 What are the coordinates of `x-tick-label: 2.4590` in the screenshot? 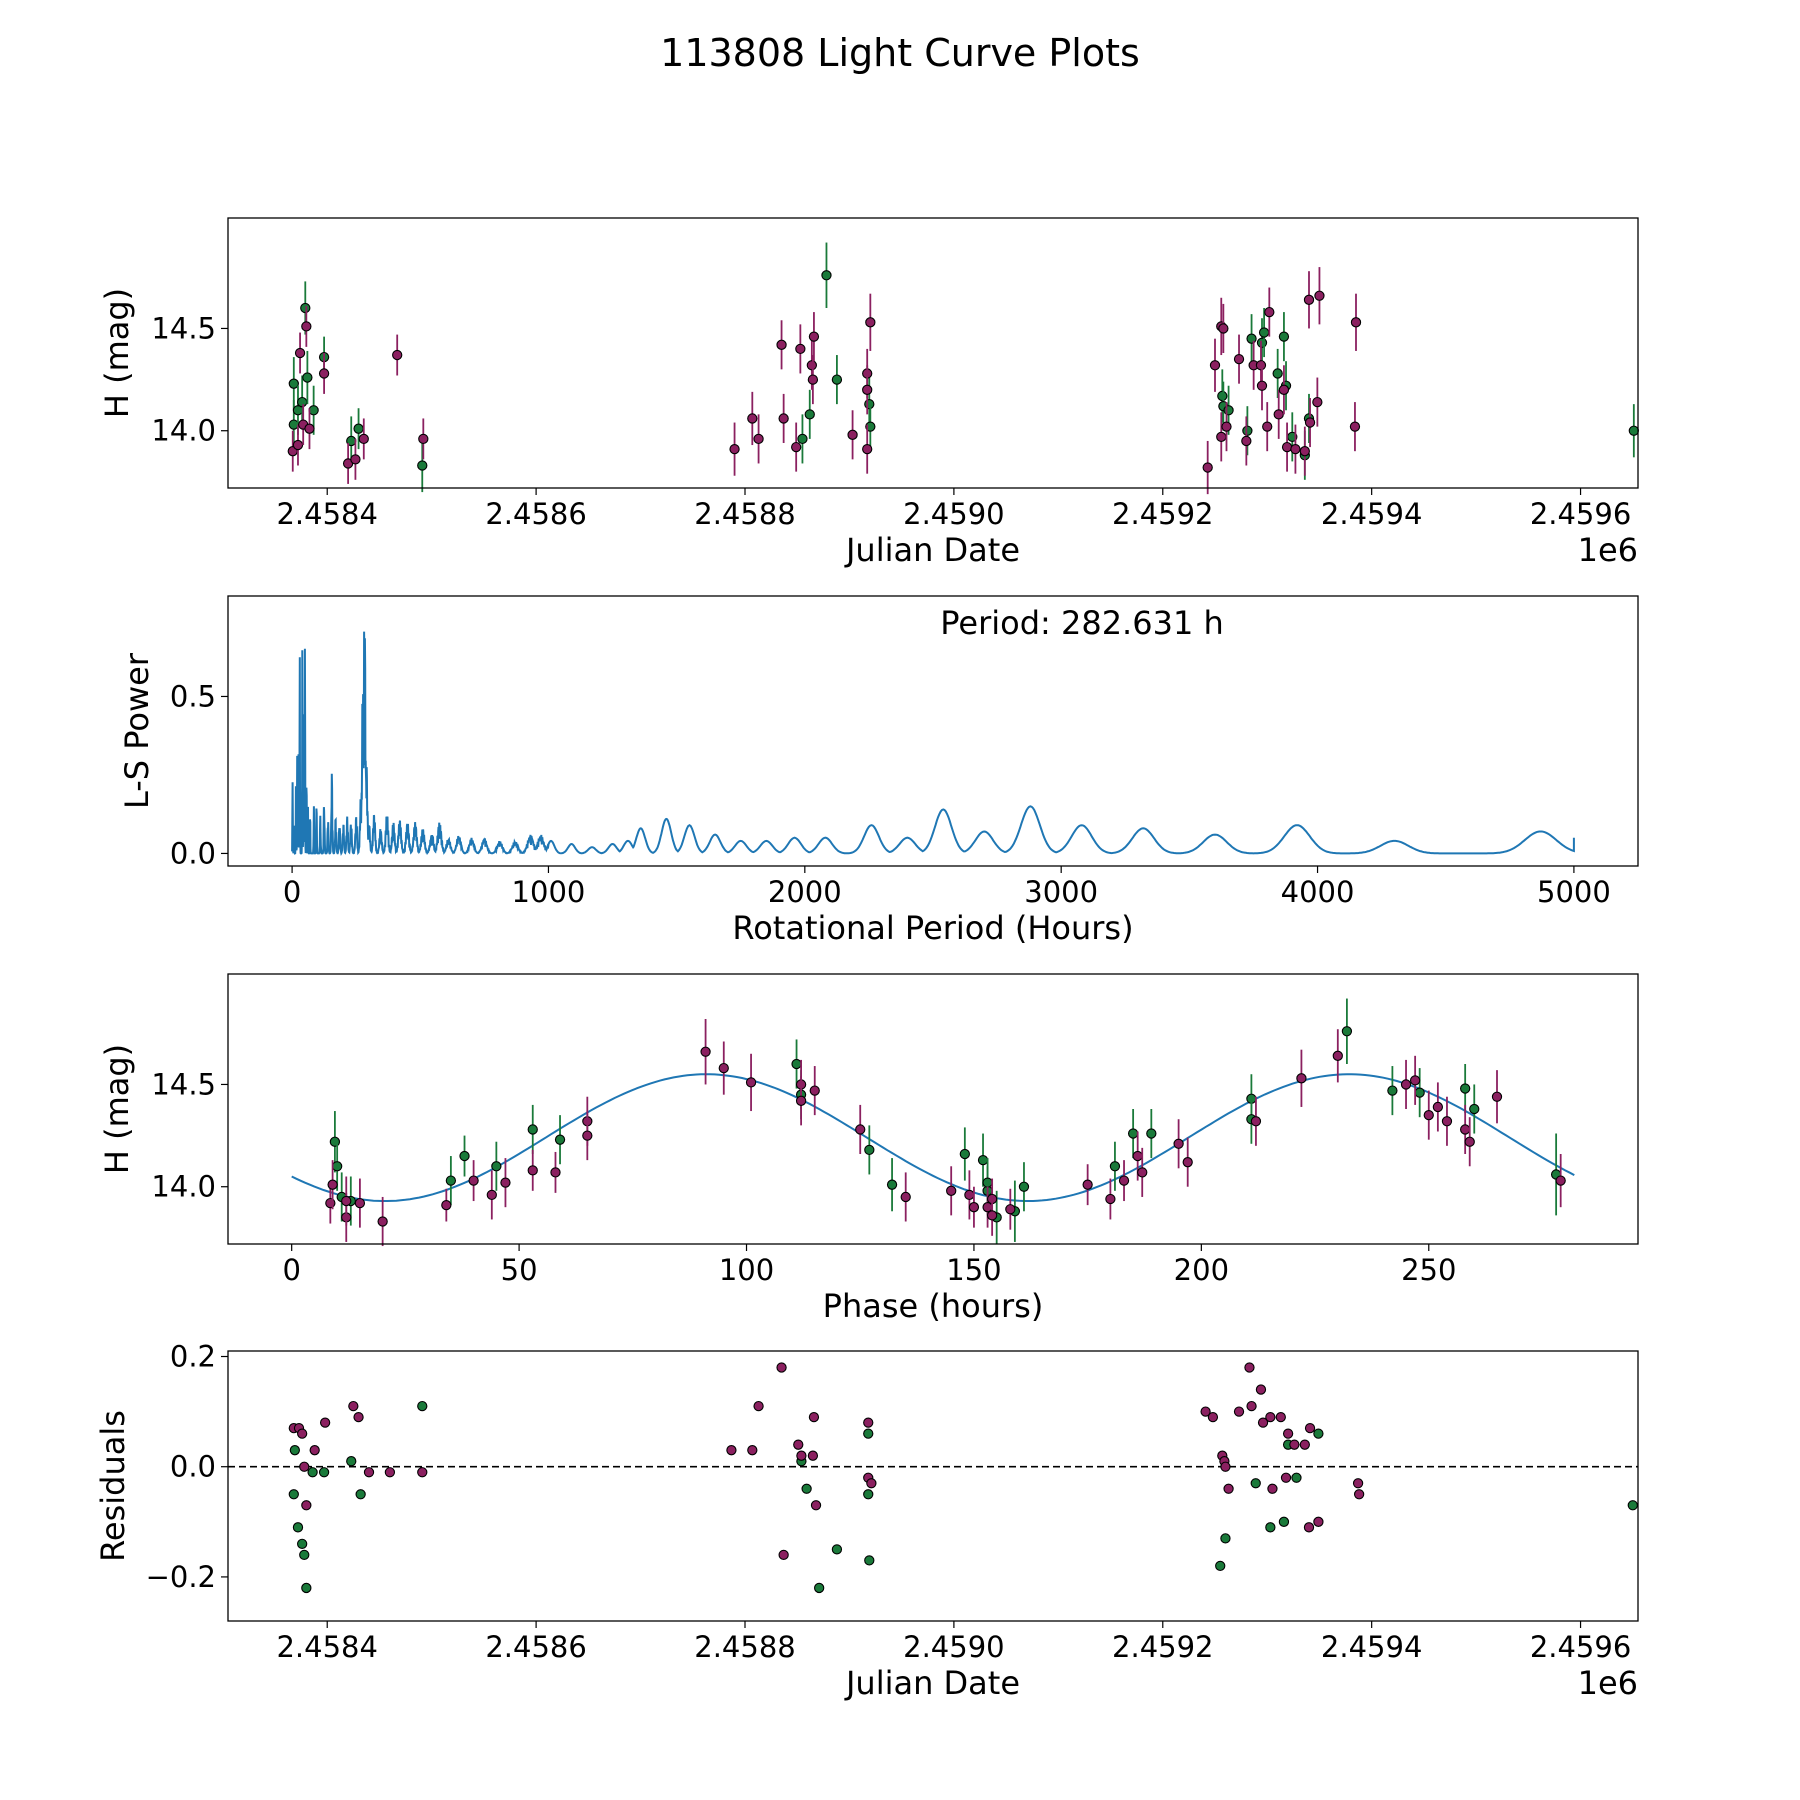 It's located at (953, 1647).